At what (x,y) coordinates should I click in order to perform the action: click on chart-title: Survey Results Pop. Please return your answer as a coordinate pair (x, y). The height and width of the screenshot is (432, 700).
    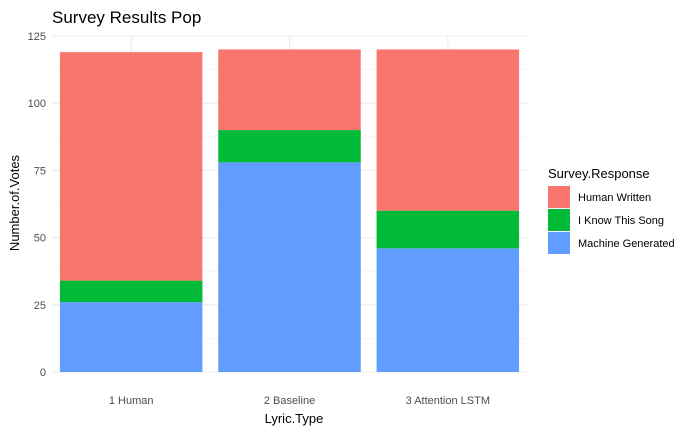
    Looking at the image, I should click on (126, 17).